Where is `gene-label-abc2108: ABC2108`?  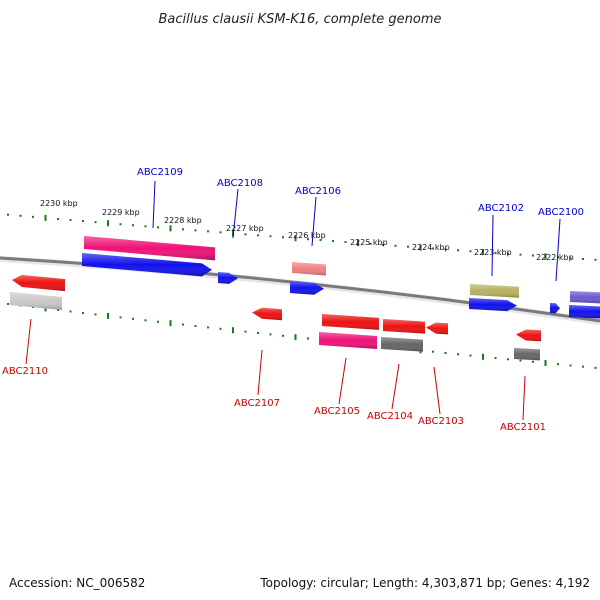 gene-label-abc2108: ABC2108 is located at coordinates (240, 183).